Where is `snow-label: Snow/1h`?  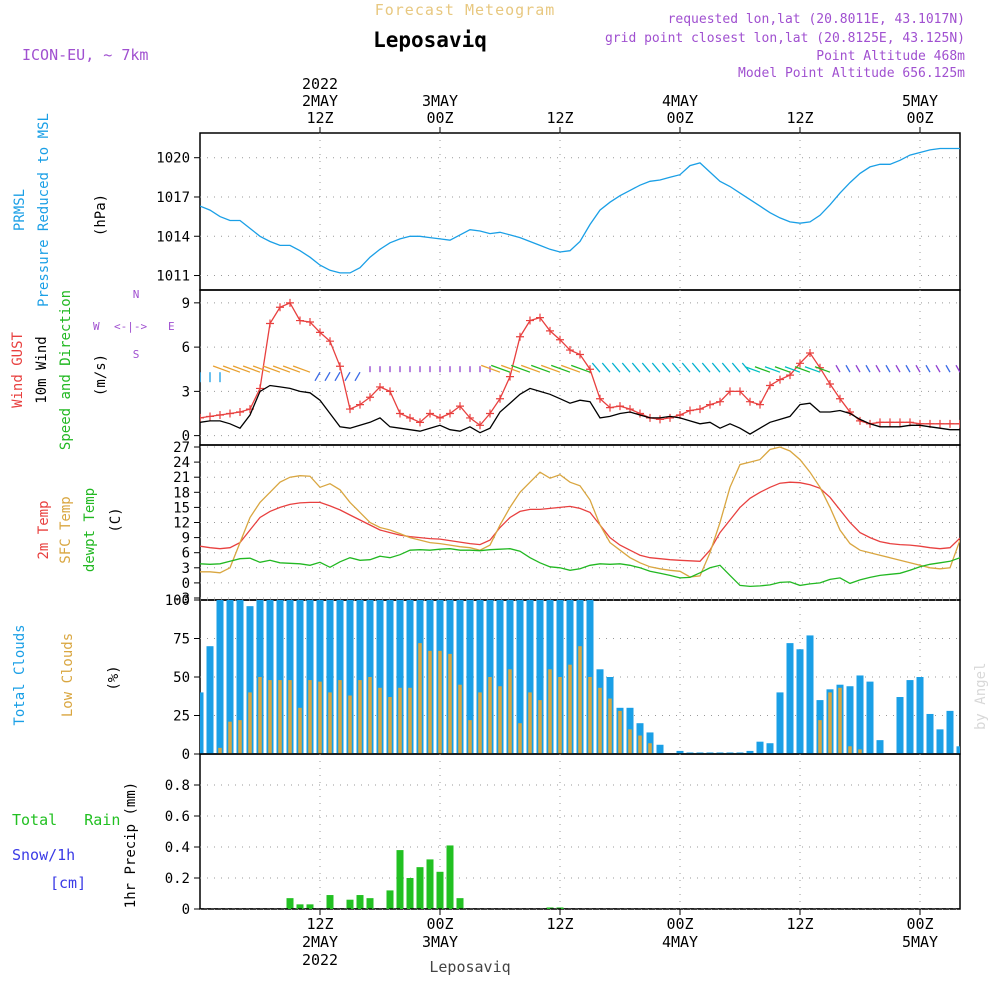 snow-label: Snow/1h is located at coordinates (43, 855).